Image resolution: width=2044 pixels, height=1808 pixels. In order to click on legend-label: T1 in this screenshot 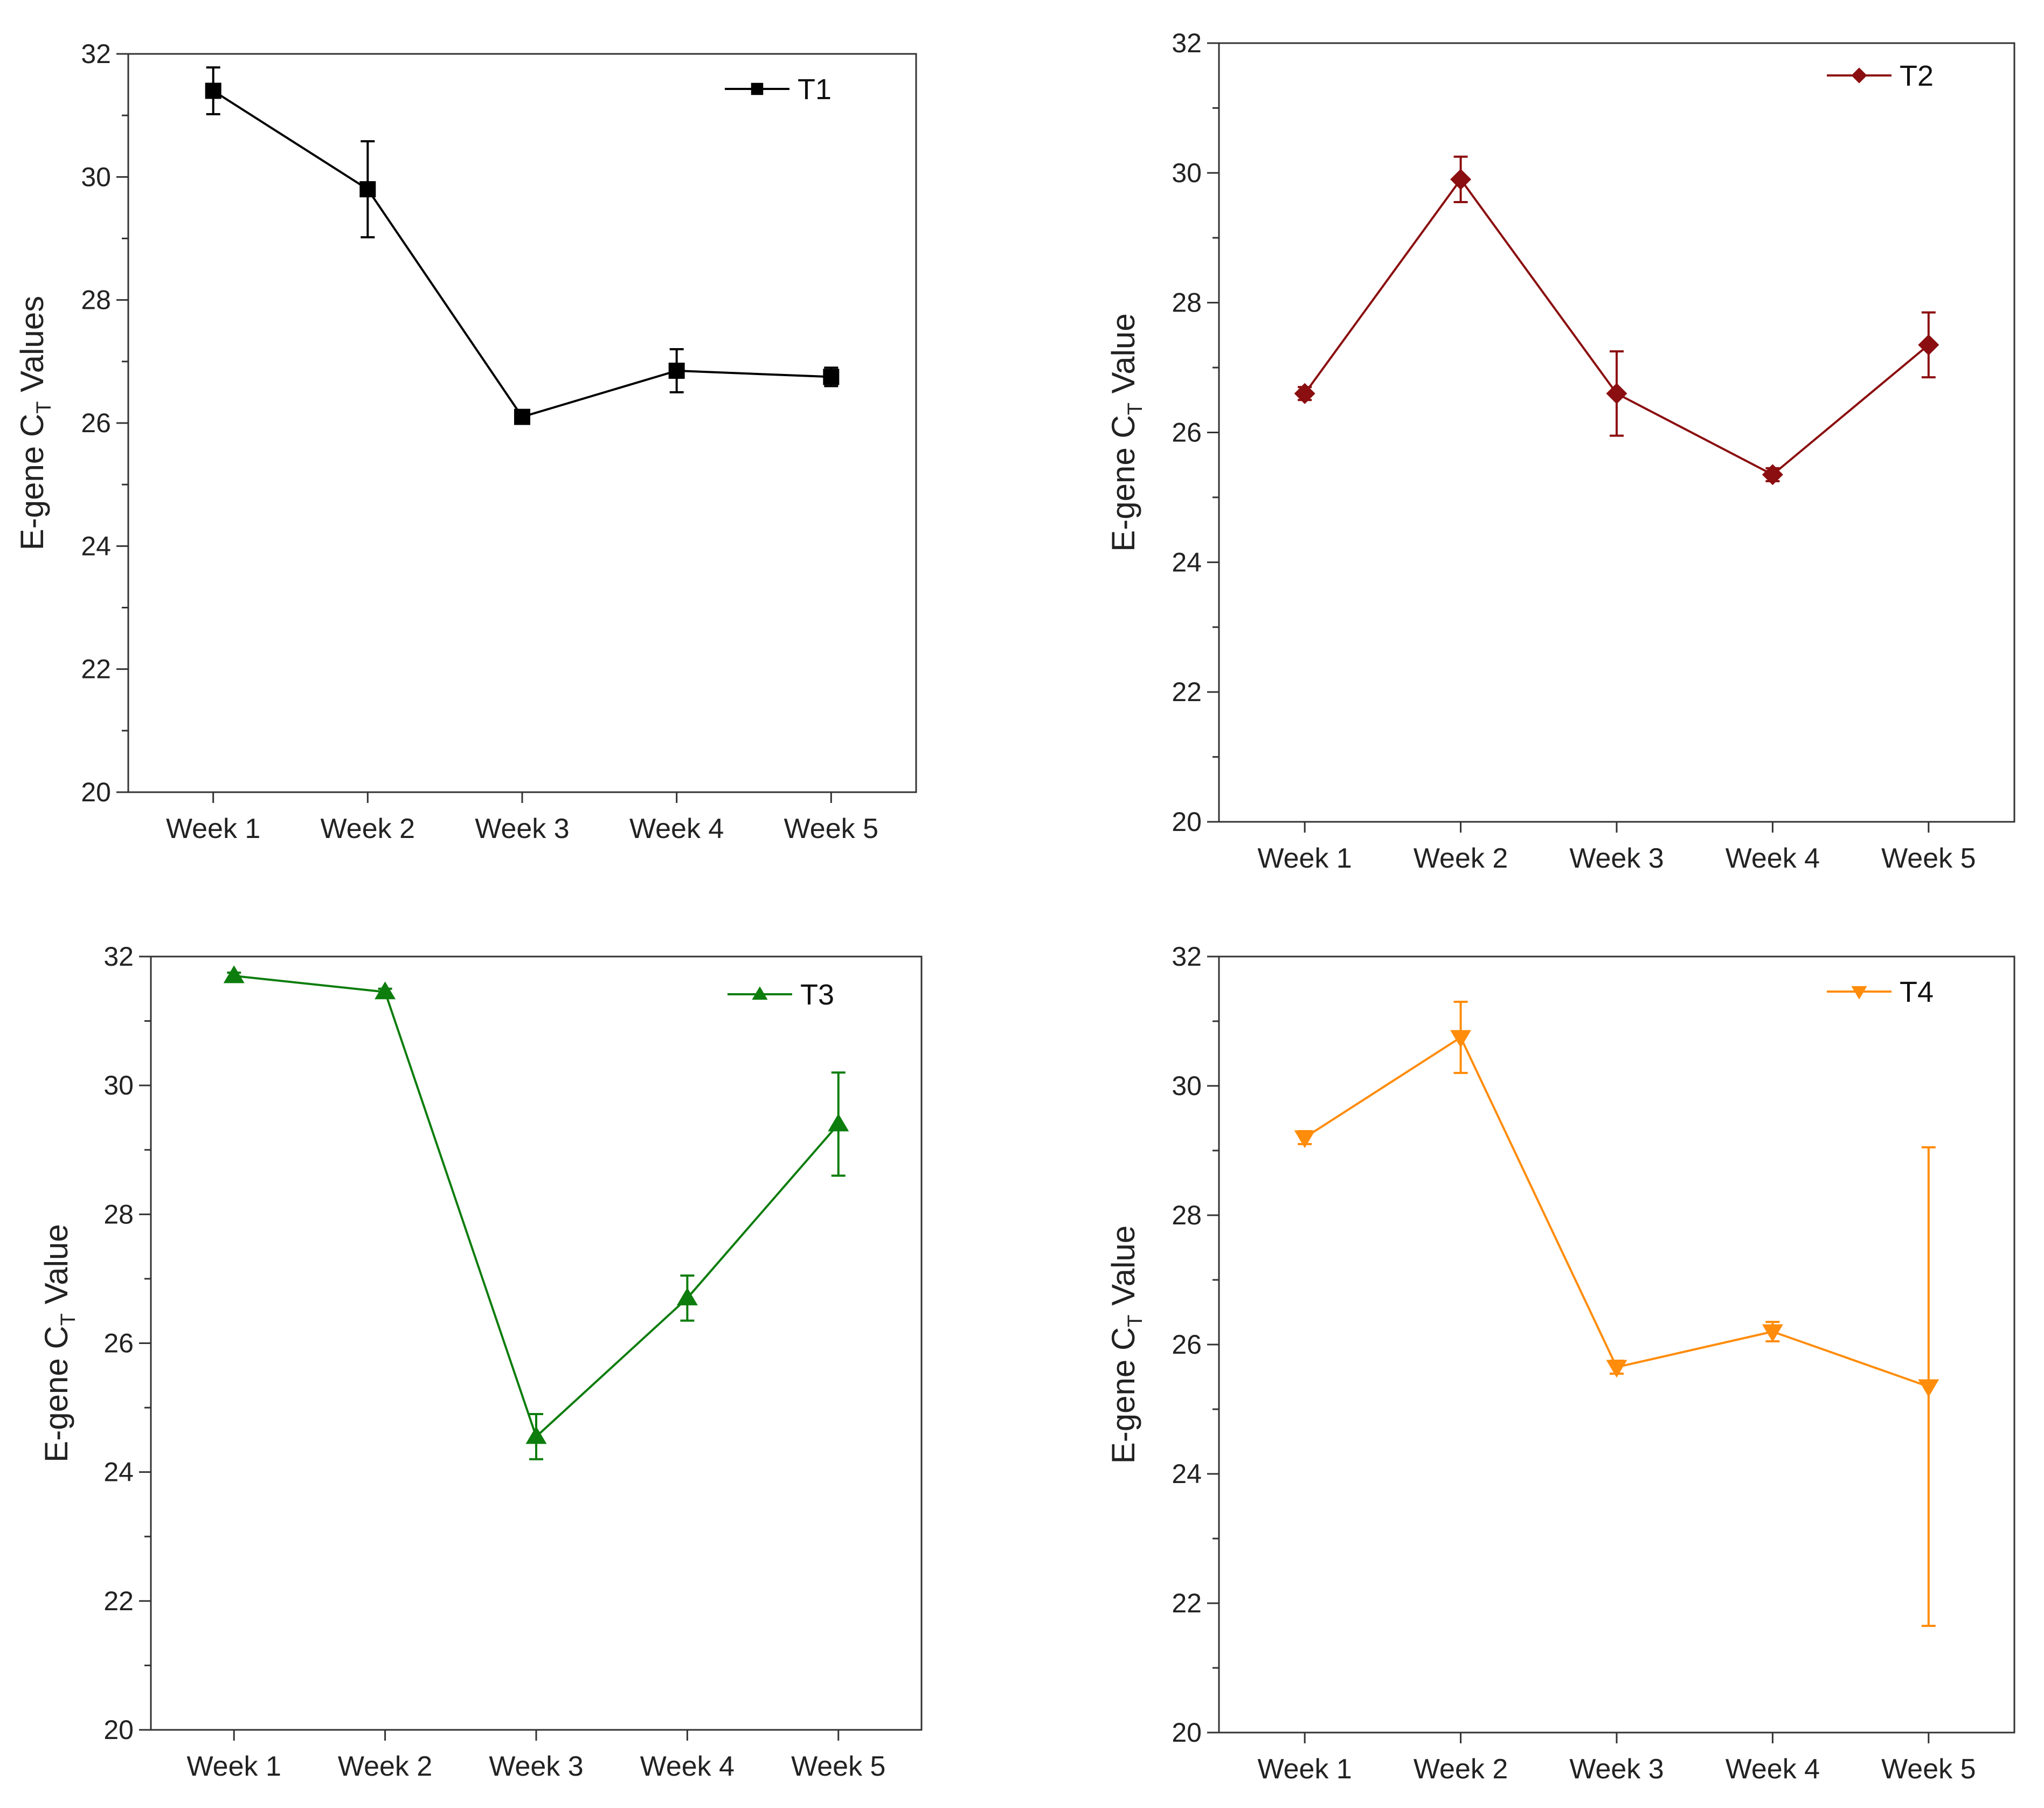, I will do `click(815, 90)`.